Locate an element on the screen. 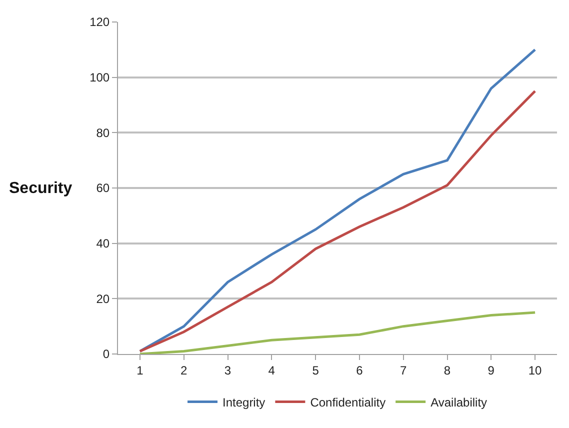  x-tick-label: 6 is located at coordinates (360, 370).